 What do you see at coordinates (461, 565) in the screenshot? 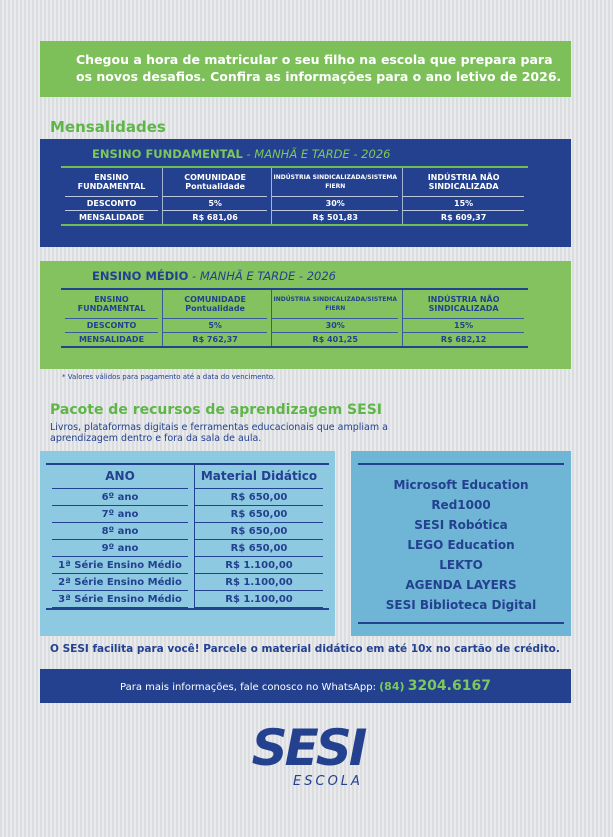
I see `platform-item: LEKTO` at bounding box center [461, 565].